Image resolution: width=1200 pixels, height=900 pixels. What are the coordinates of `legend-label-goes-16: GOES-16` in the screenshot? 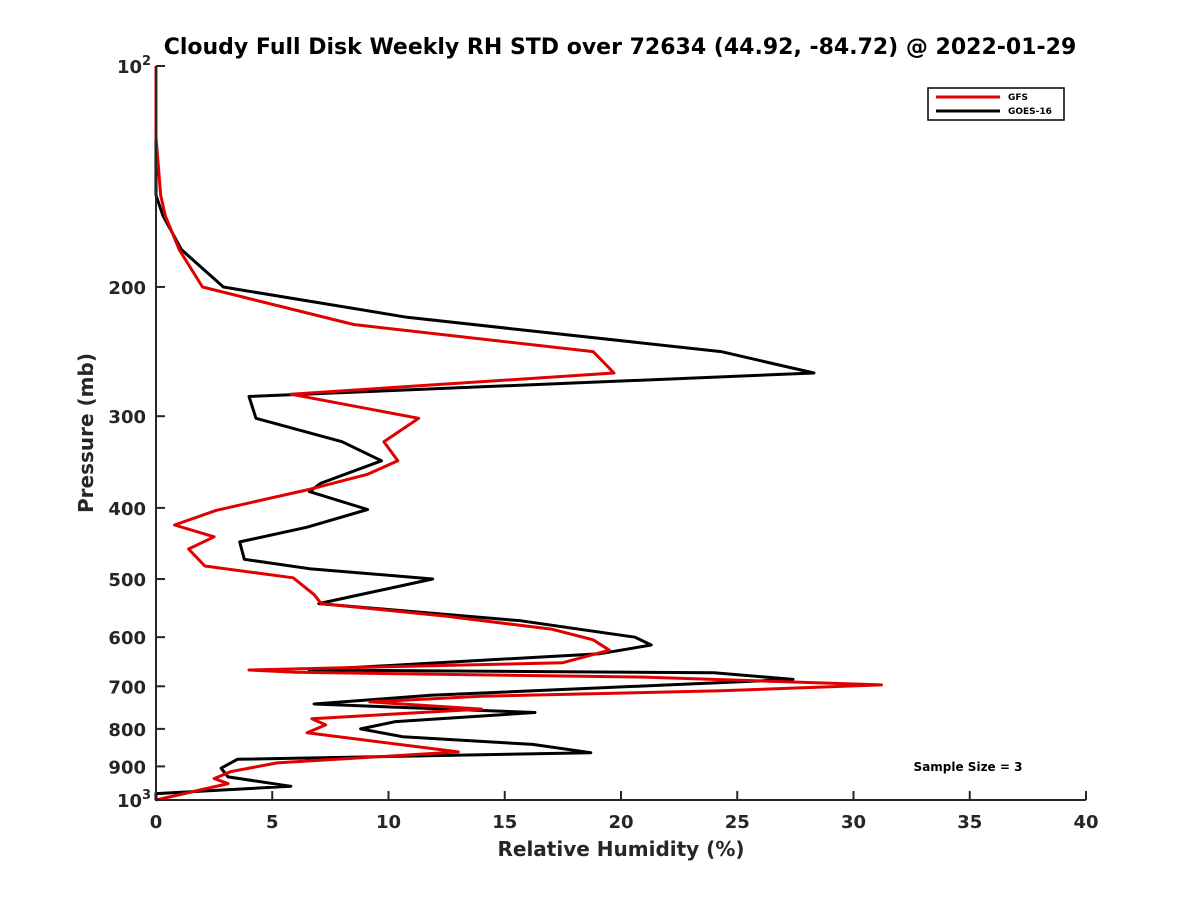 It's located at (1030, 112).